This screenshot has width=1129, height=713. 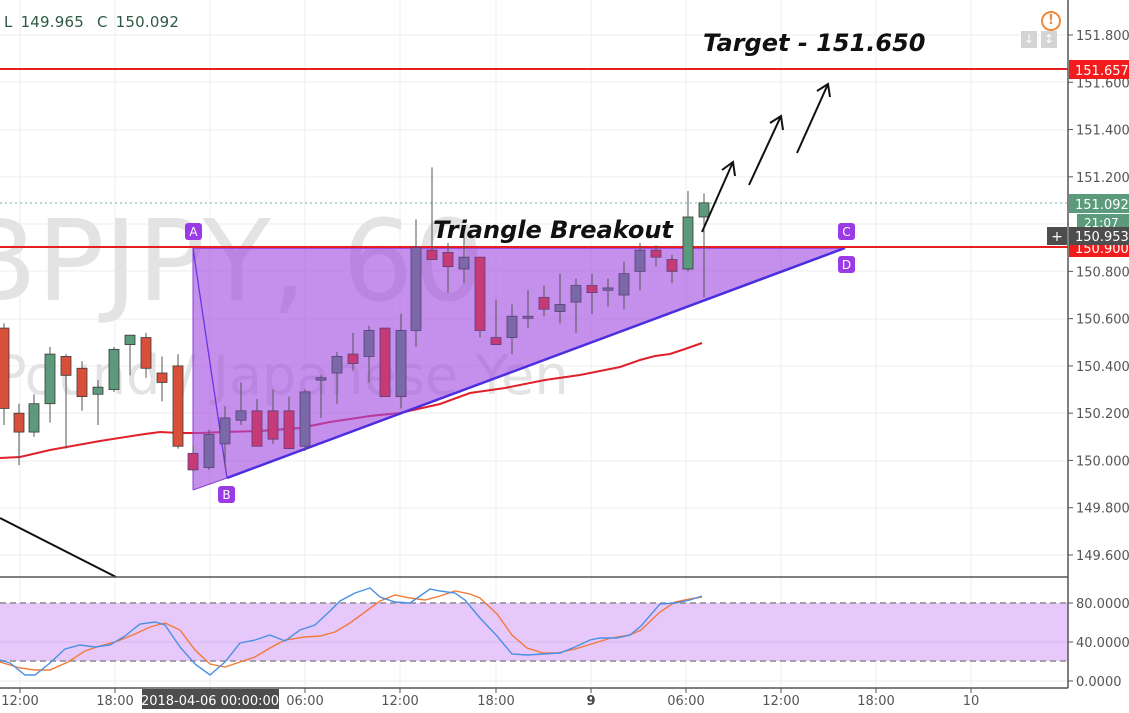 What do you see at coordinates (1102, 414) in the screenshot?
I see `price-tick: 150.200` at bounding box center [1102, 414].